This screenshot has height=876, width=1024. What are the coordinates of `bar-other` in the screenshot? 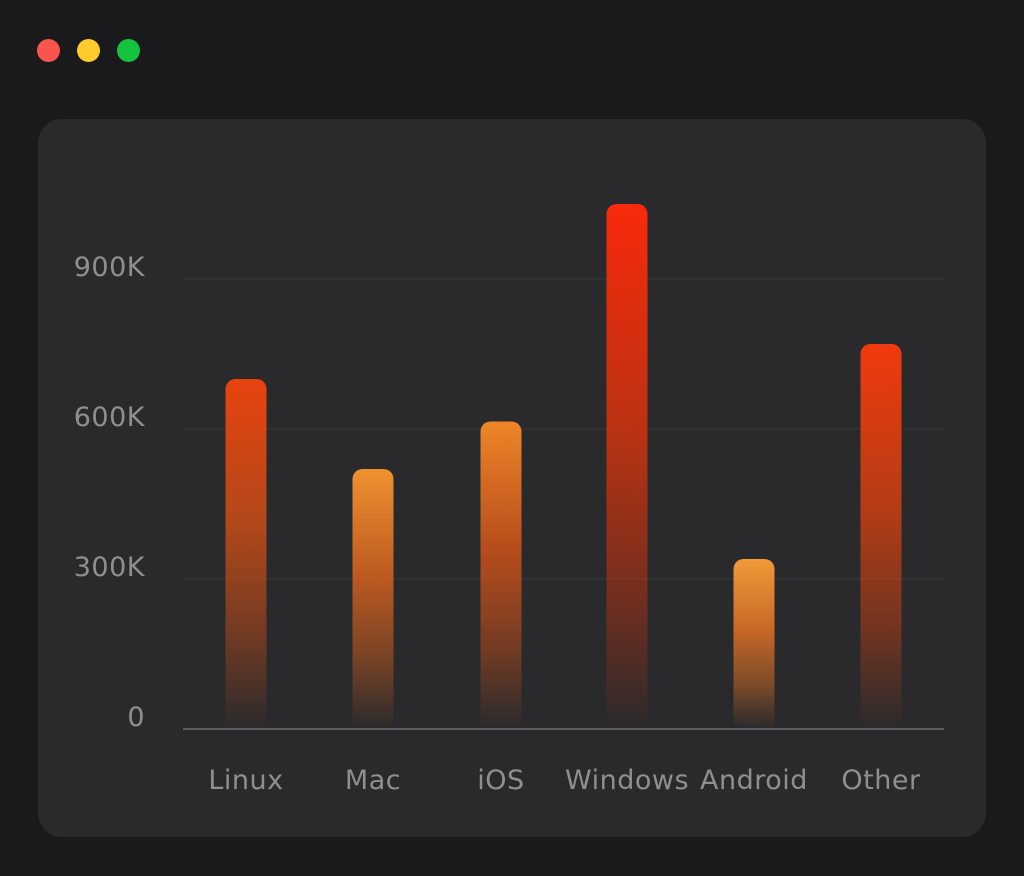 It's located at (881, 536).